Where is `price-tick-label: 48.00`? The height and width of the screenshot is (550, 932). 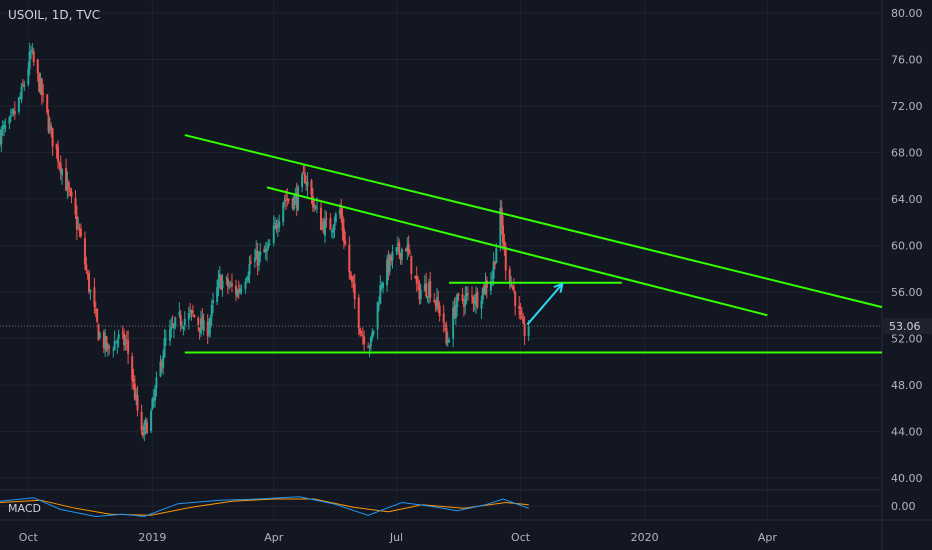 price-tick-label: 48.00 is located at coordinates (907, 385).